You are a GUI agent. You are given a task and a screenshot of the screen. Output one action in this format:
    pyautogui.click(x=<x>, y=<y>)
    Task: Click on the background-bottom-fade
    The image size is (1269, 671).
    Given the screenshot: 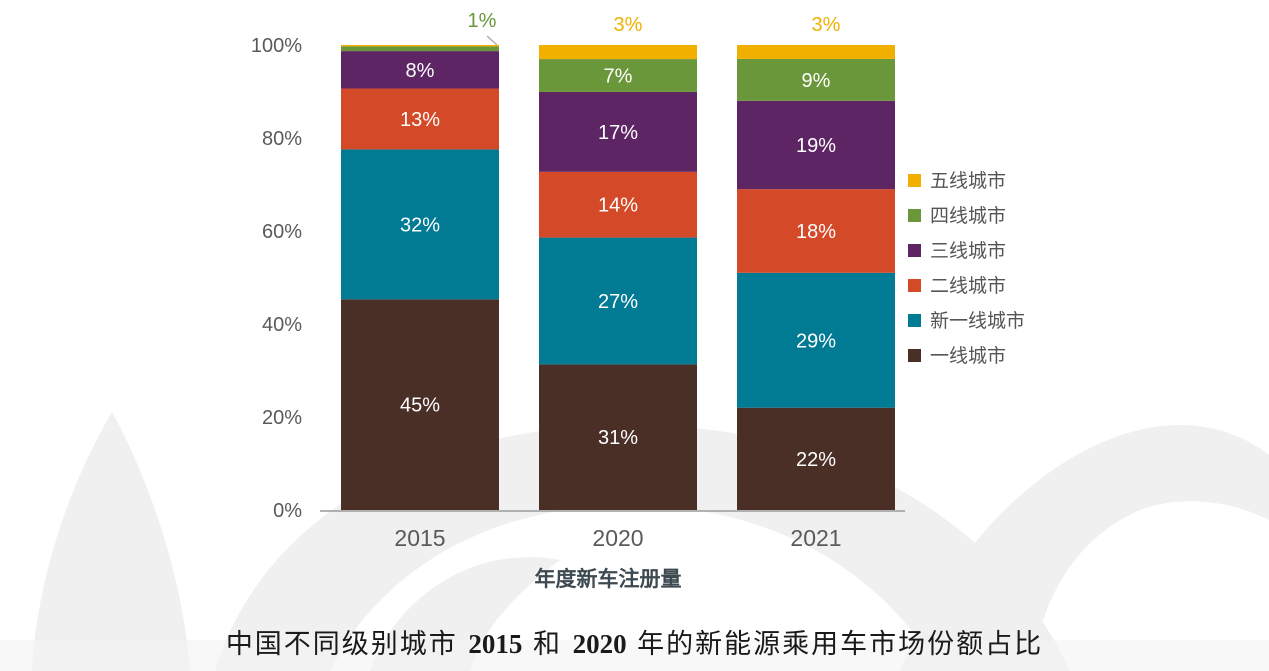 What is the action you would take?
    pyautogui.click(x=634, y=655)
    